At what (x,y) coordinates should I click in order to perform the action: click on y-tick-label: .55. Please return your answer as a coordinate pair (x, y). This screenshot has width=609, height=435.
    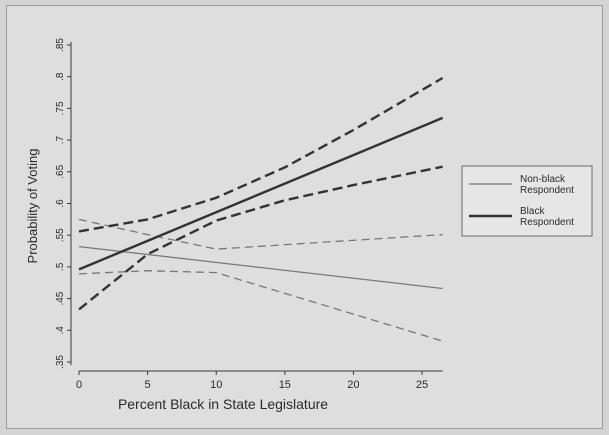
    Looking at the image, I should click on (60, 235).